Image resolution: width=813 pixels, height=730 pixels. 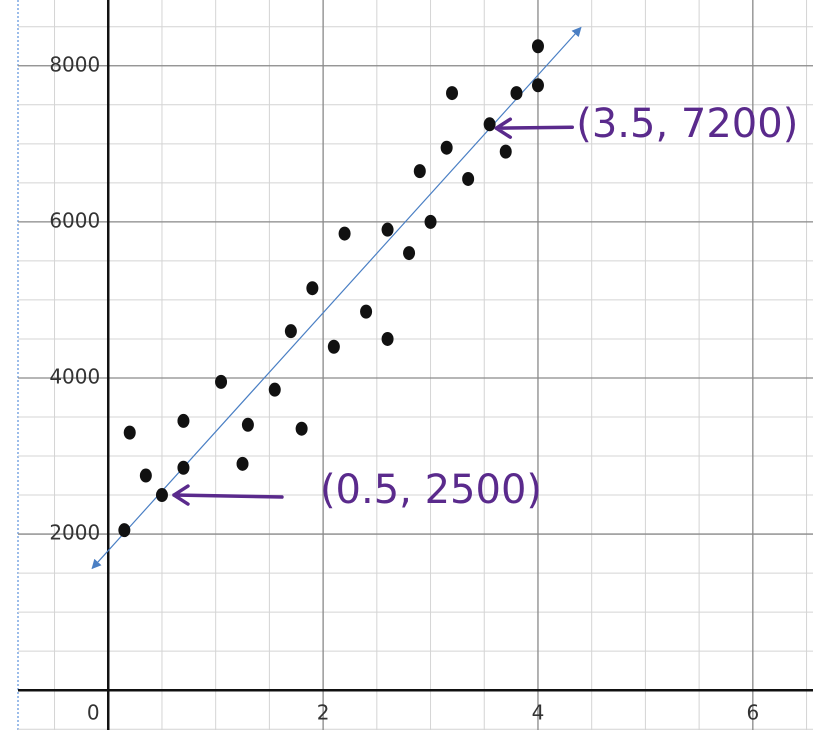 What do you see at coordinates (74, 376) in the screenshot?
I see `y-tick-label: 4000` at bounding box center [74, 376].